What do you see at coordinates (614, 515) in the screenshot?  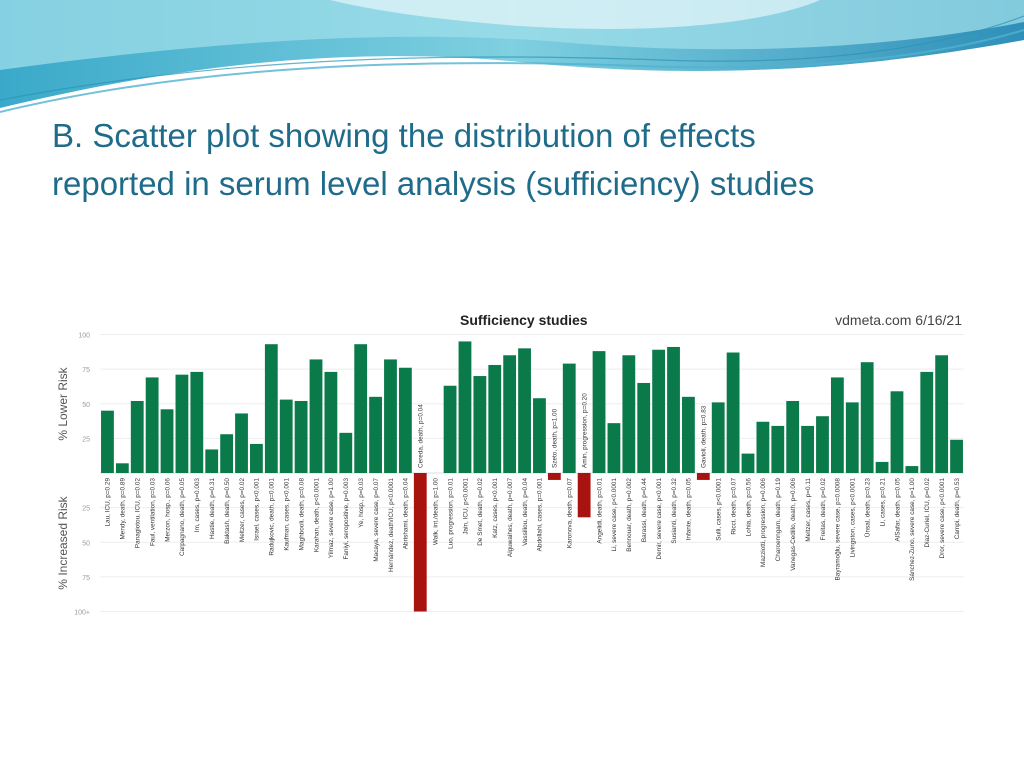 I see `category-label: Li, severe case, p<0.0001` at bounding box center [614, 515].